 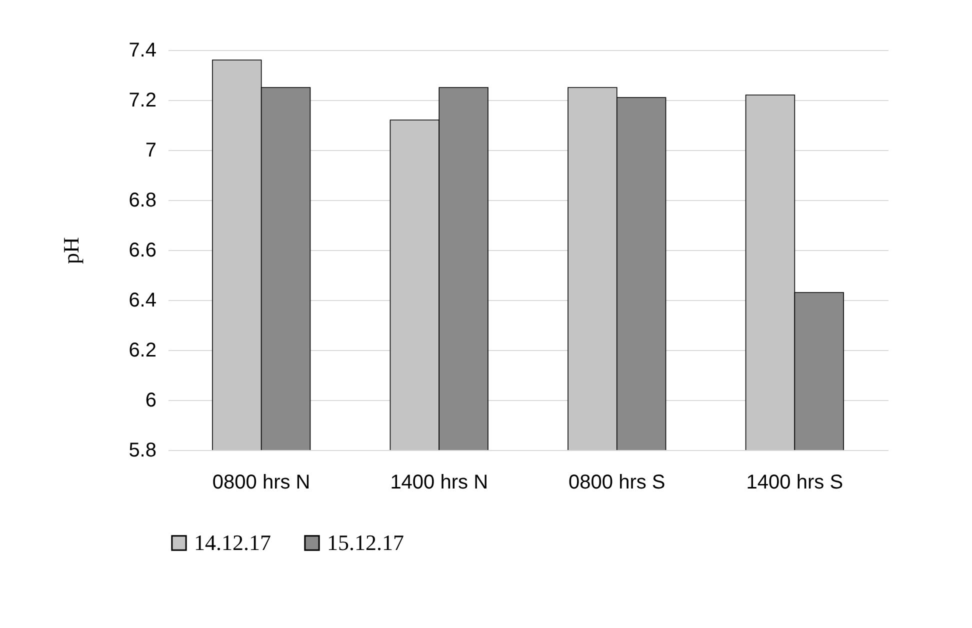 What do you see at coordinates (150, 401) in the screenshot?
I see `y-tick-label: 6` at bounding box center [150, 401].